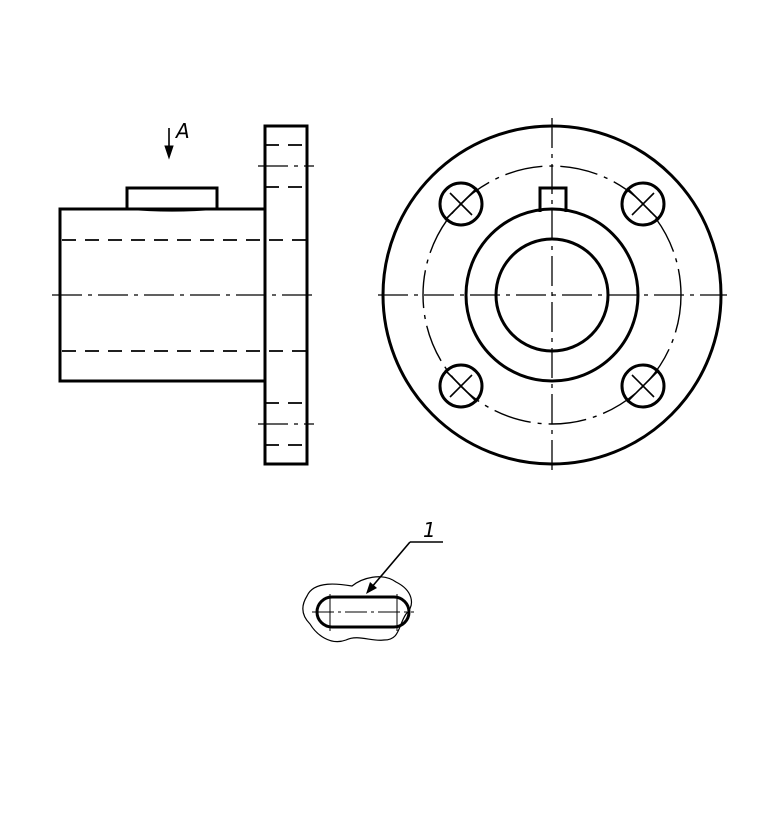 This screenshot has height=818, width=771. What do you see at coordinates (357, 609) in the screenshot?
I see `break-boundary` at bounding box center [357, 609].